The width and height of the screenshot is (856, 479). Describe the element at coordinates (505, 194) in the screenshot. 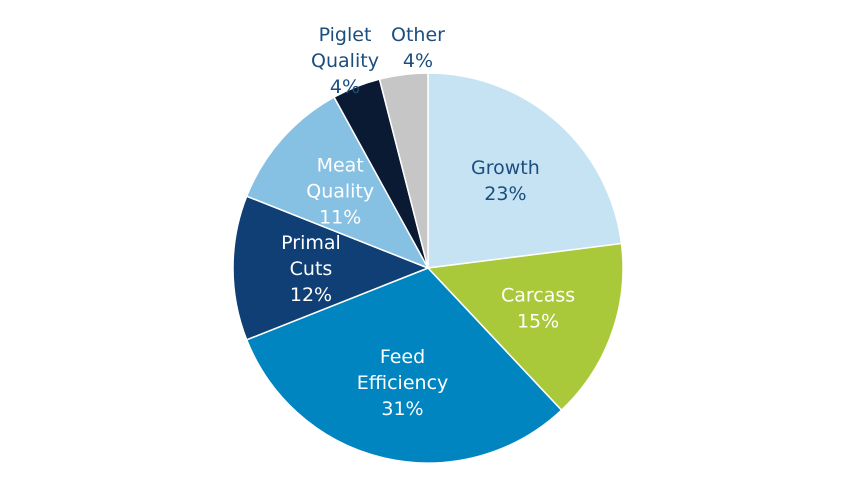

I see `label-percent: 23%` at that location.